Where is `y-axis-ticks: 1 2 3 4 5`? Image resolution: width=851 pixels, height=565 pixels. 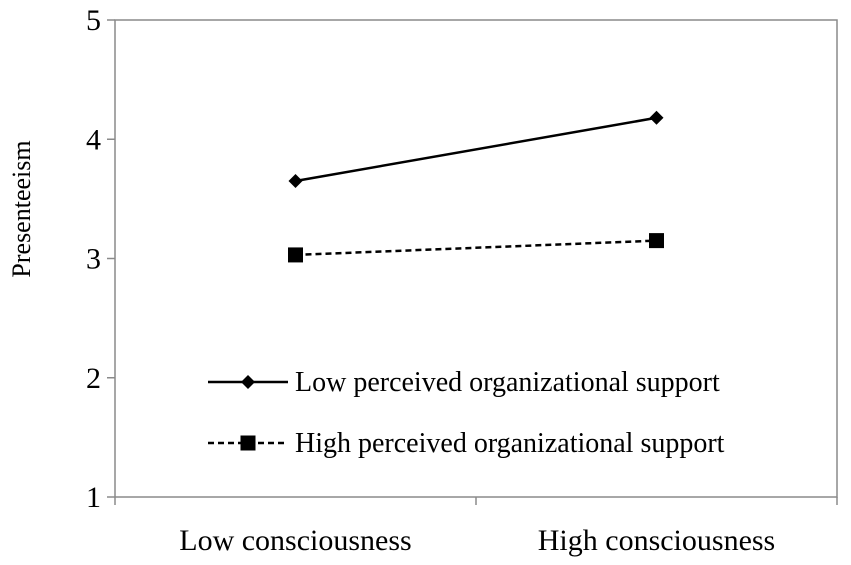
y-axis-ticks: 1 2 3 4 5 is located at coordinates (100, 259).